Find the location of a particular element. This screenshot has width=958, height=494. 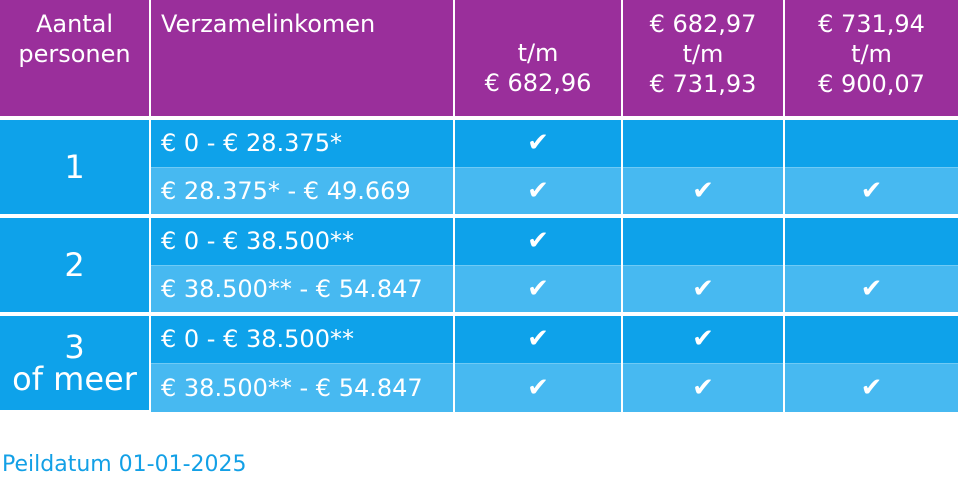

income-range: € 0 - € 28.375* is located at coordinates (302, 143).